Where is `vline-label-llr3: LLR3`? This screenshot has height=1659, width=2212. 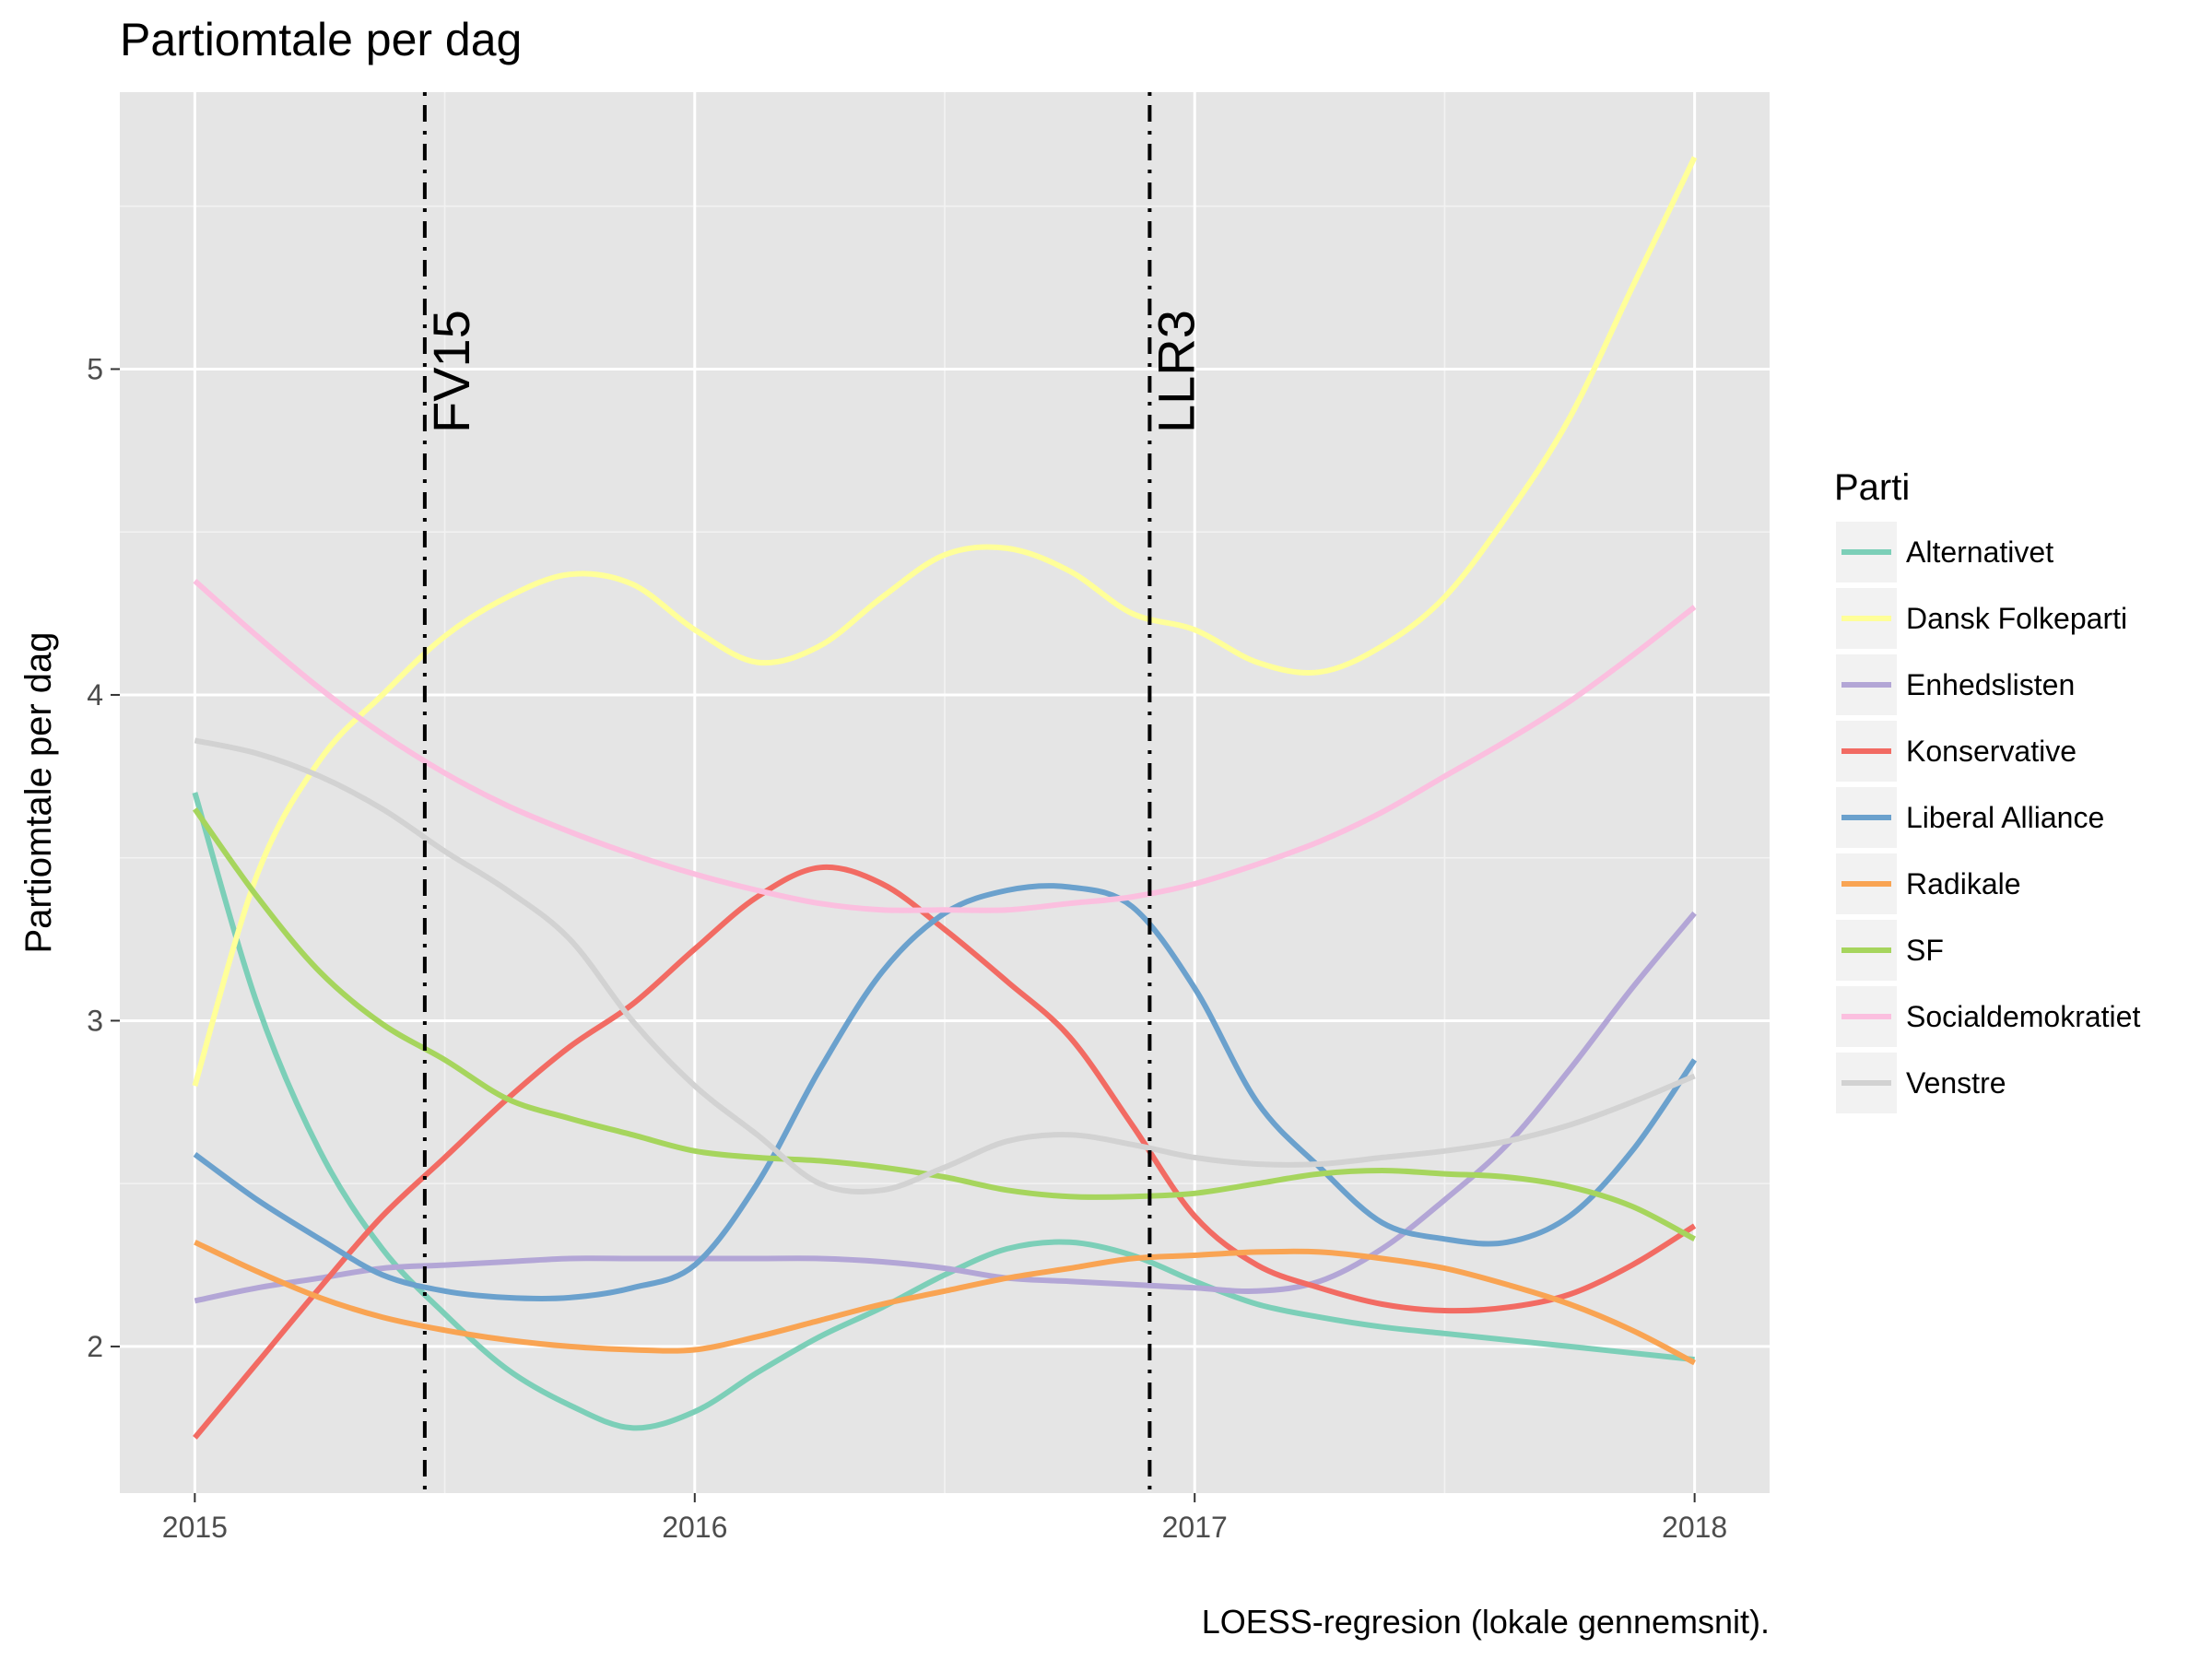 vline-label-llr3: LLR3 is located at coordinates (1176, 371).